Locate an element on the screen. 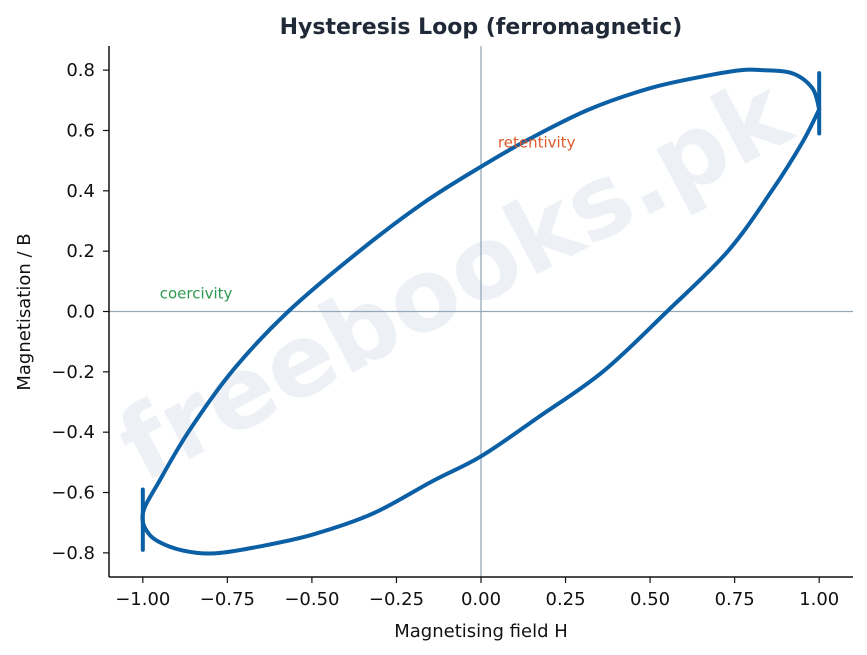 This screenshot has width=867, height=655. y-tick-label: 0.0 is located at coordinates (80, 312).